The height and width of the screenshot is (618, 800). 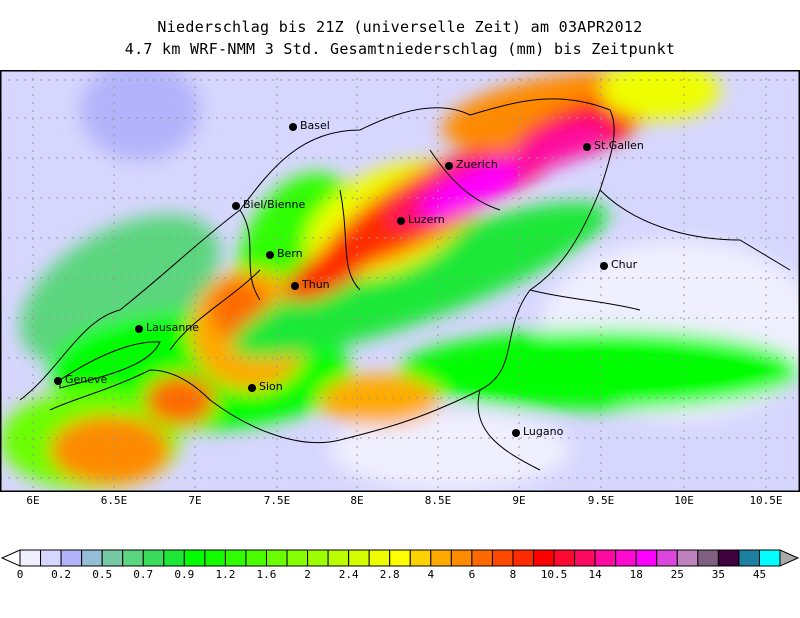 I want to click on colorbar-label: 18, so click(x=636, y=574).